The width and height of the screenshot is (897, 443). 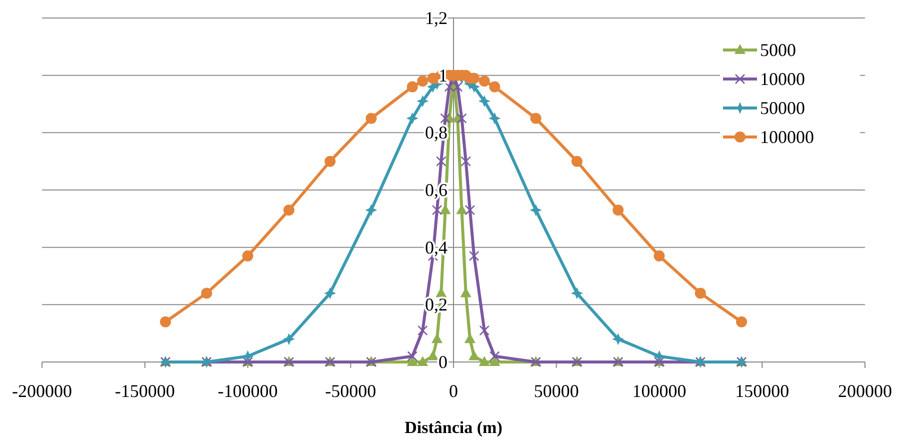 What do you see at coordinates (436, 18) in the screenshot?
I see `y-tick-label: 1,2` at bounding box center [436, 18].